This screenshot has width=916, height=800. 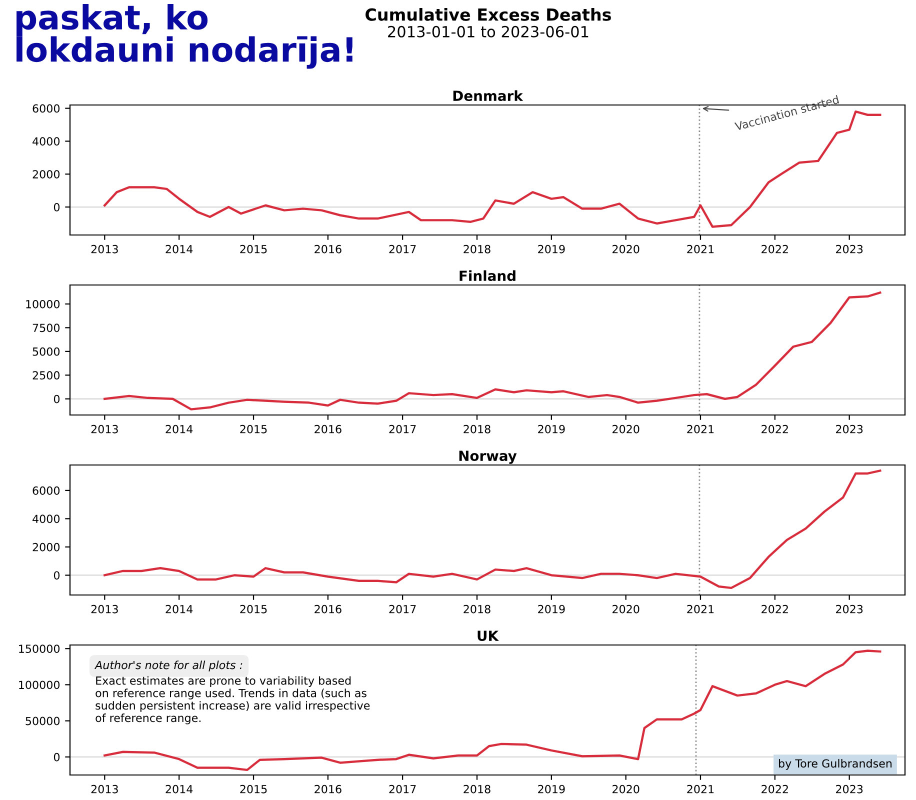 What do you see at coordinates (168, 666) in the screenshot?
I see `annotation: Author's note for all plots :` at bounding box center [168, 666].